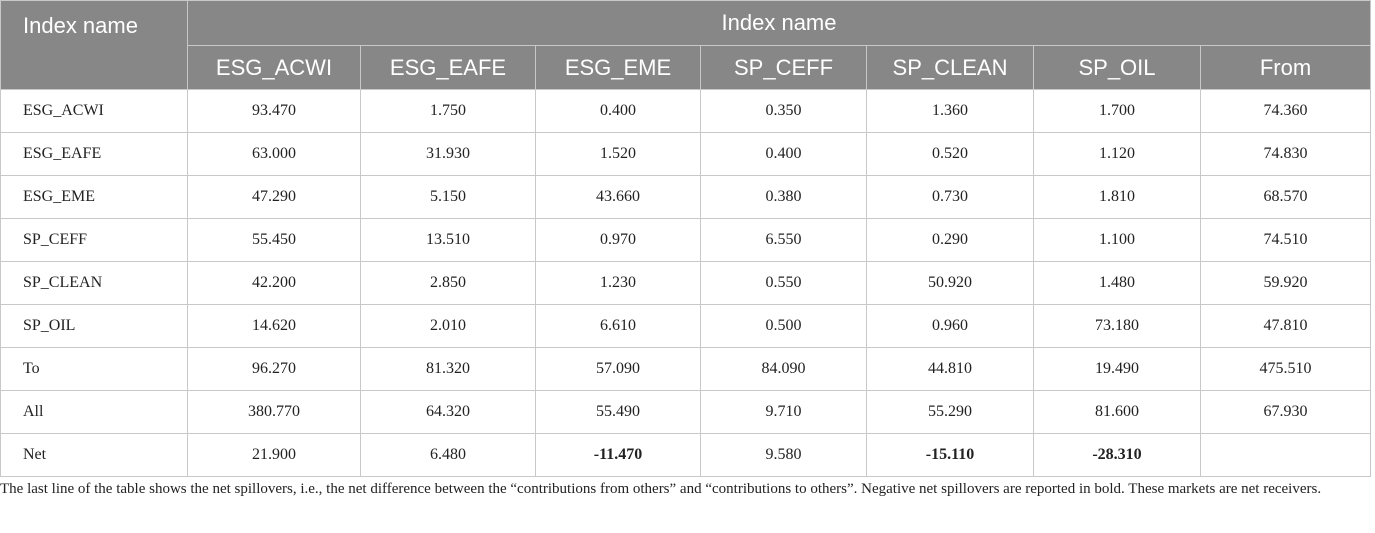  Describe the element at coordinates (783, 111) in the screenshot. I see `cell: 0.350` at that location.